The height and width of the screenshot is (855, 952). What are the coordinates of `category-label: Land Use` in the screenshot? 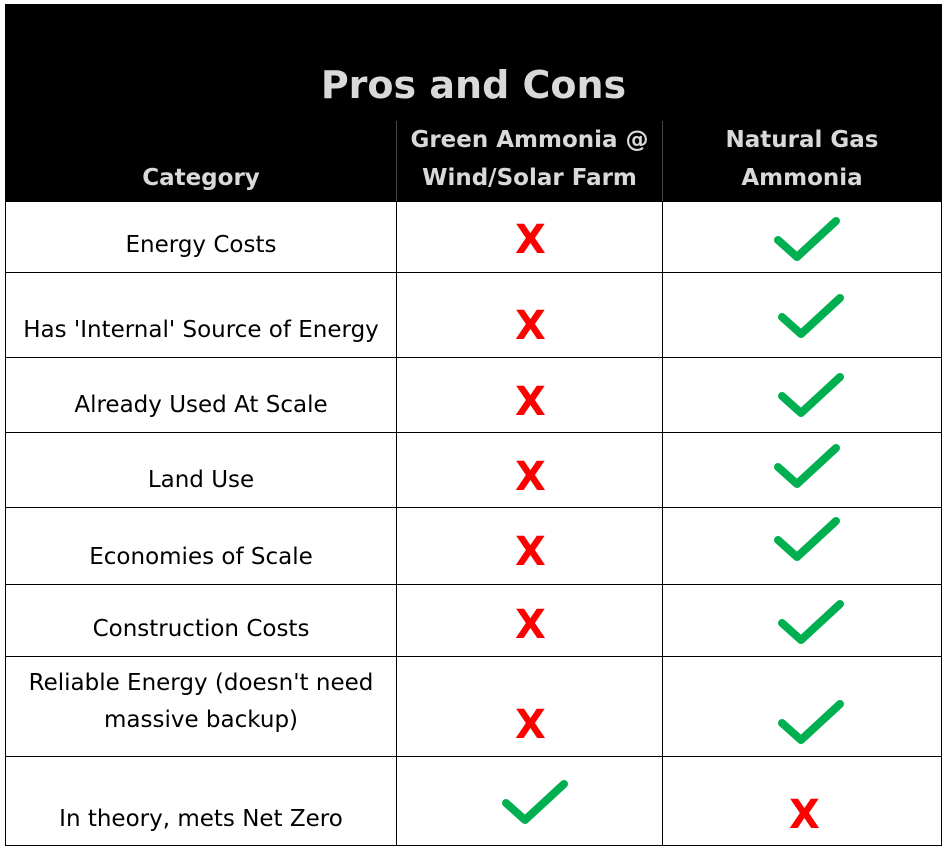 It's located at (201, 480).